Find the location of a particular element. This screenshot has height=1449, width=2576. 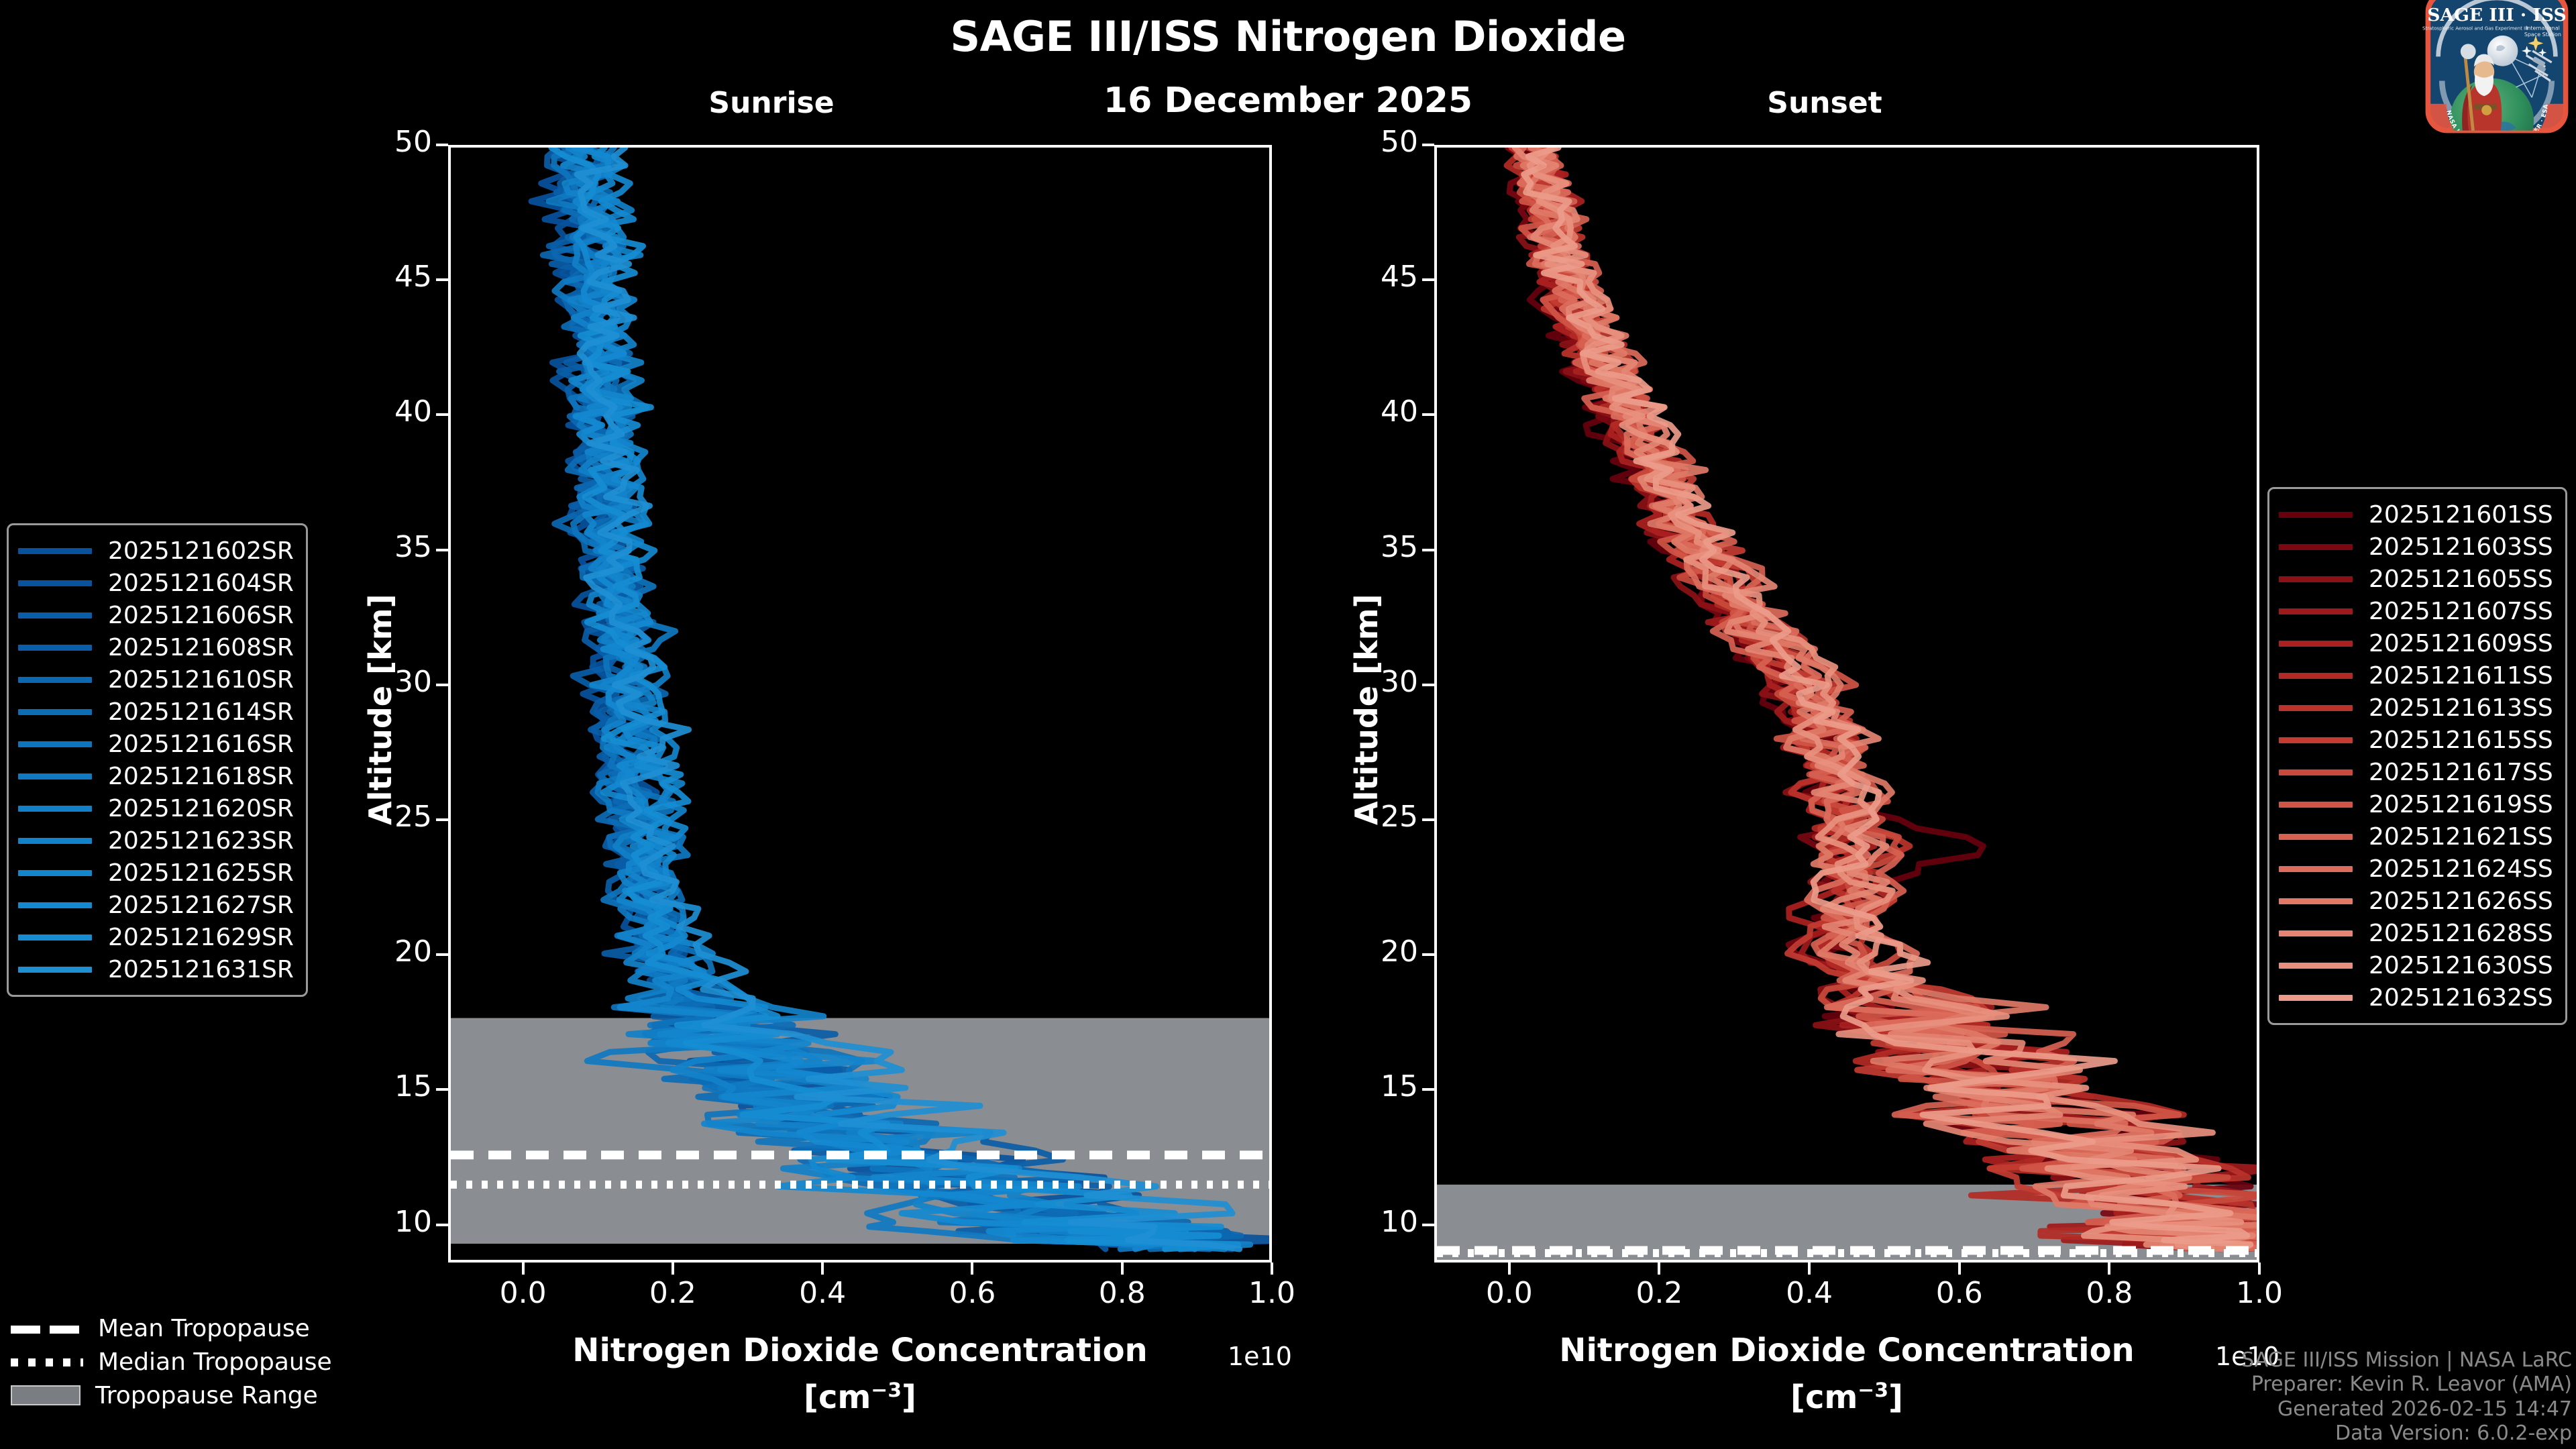

legend-item-2025121606SR: 2025121606SR is located at coordinates (156, 615).